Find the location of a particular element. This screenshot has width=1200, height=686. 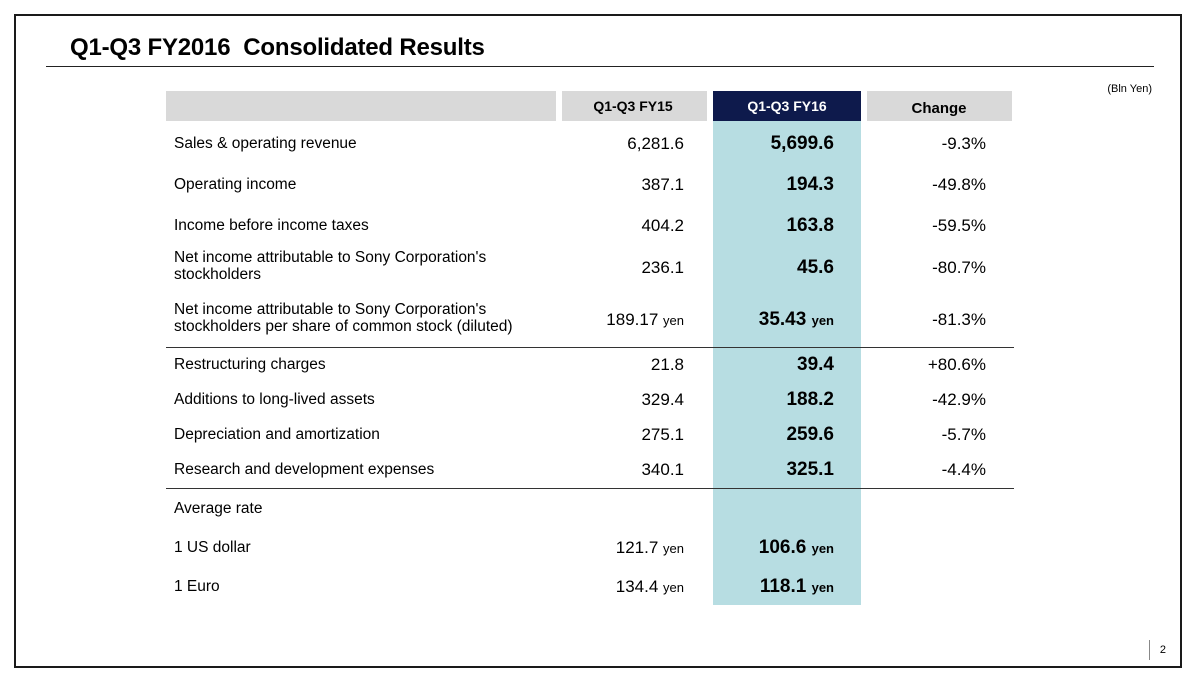

value-fy16: 5,699.6 is located at coordinates (802, 143).